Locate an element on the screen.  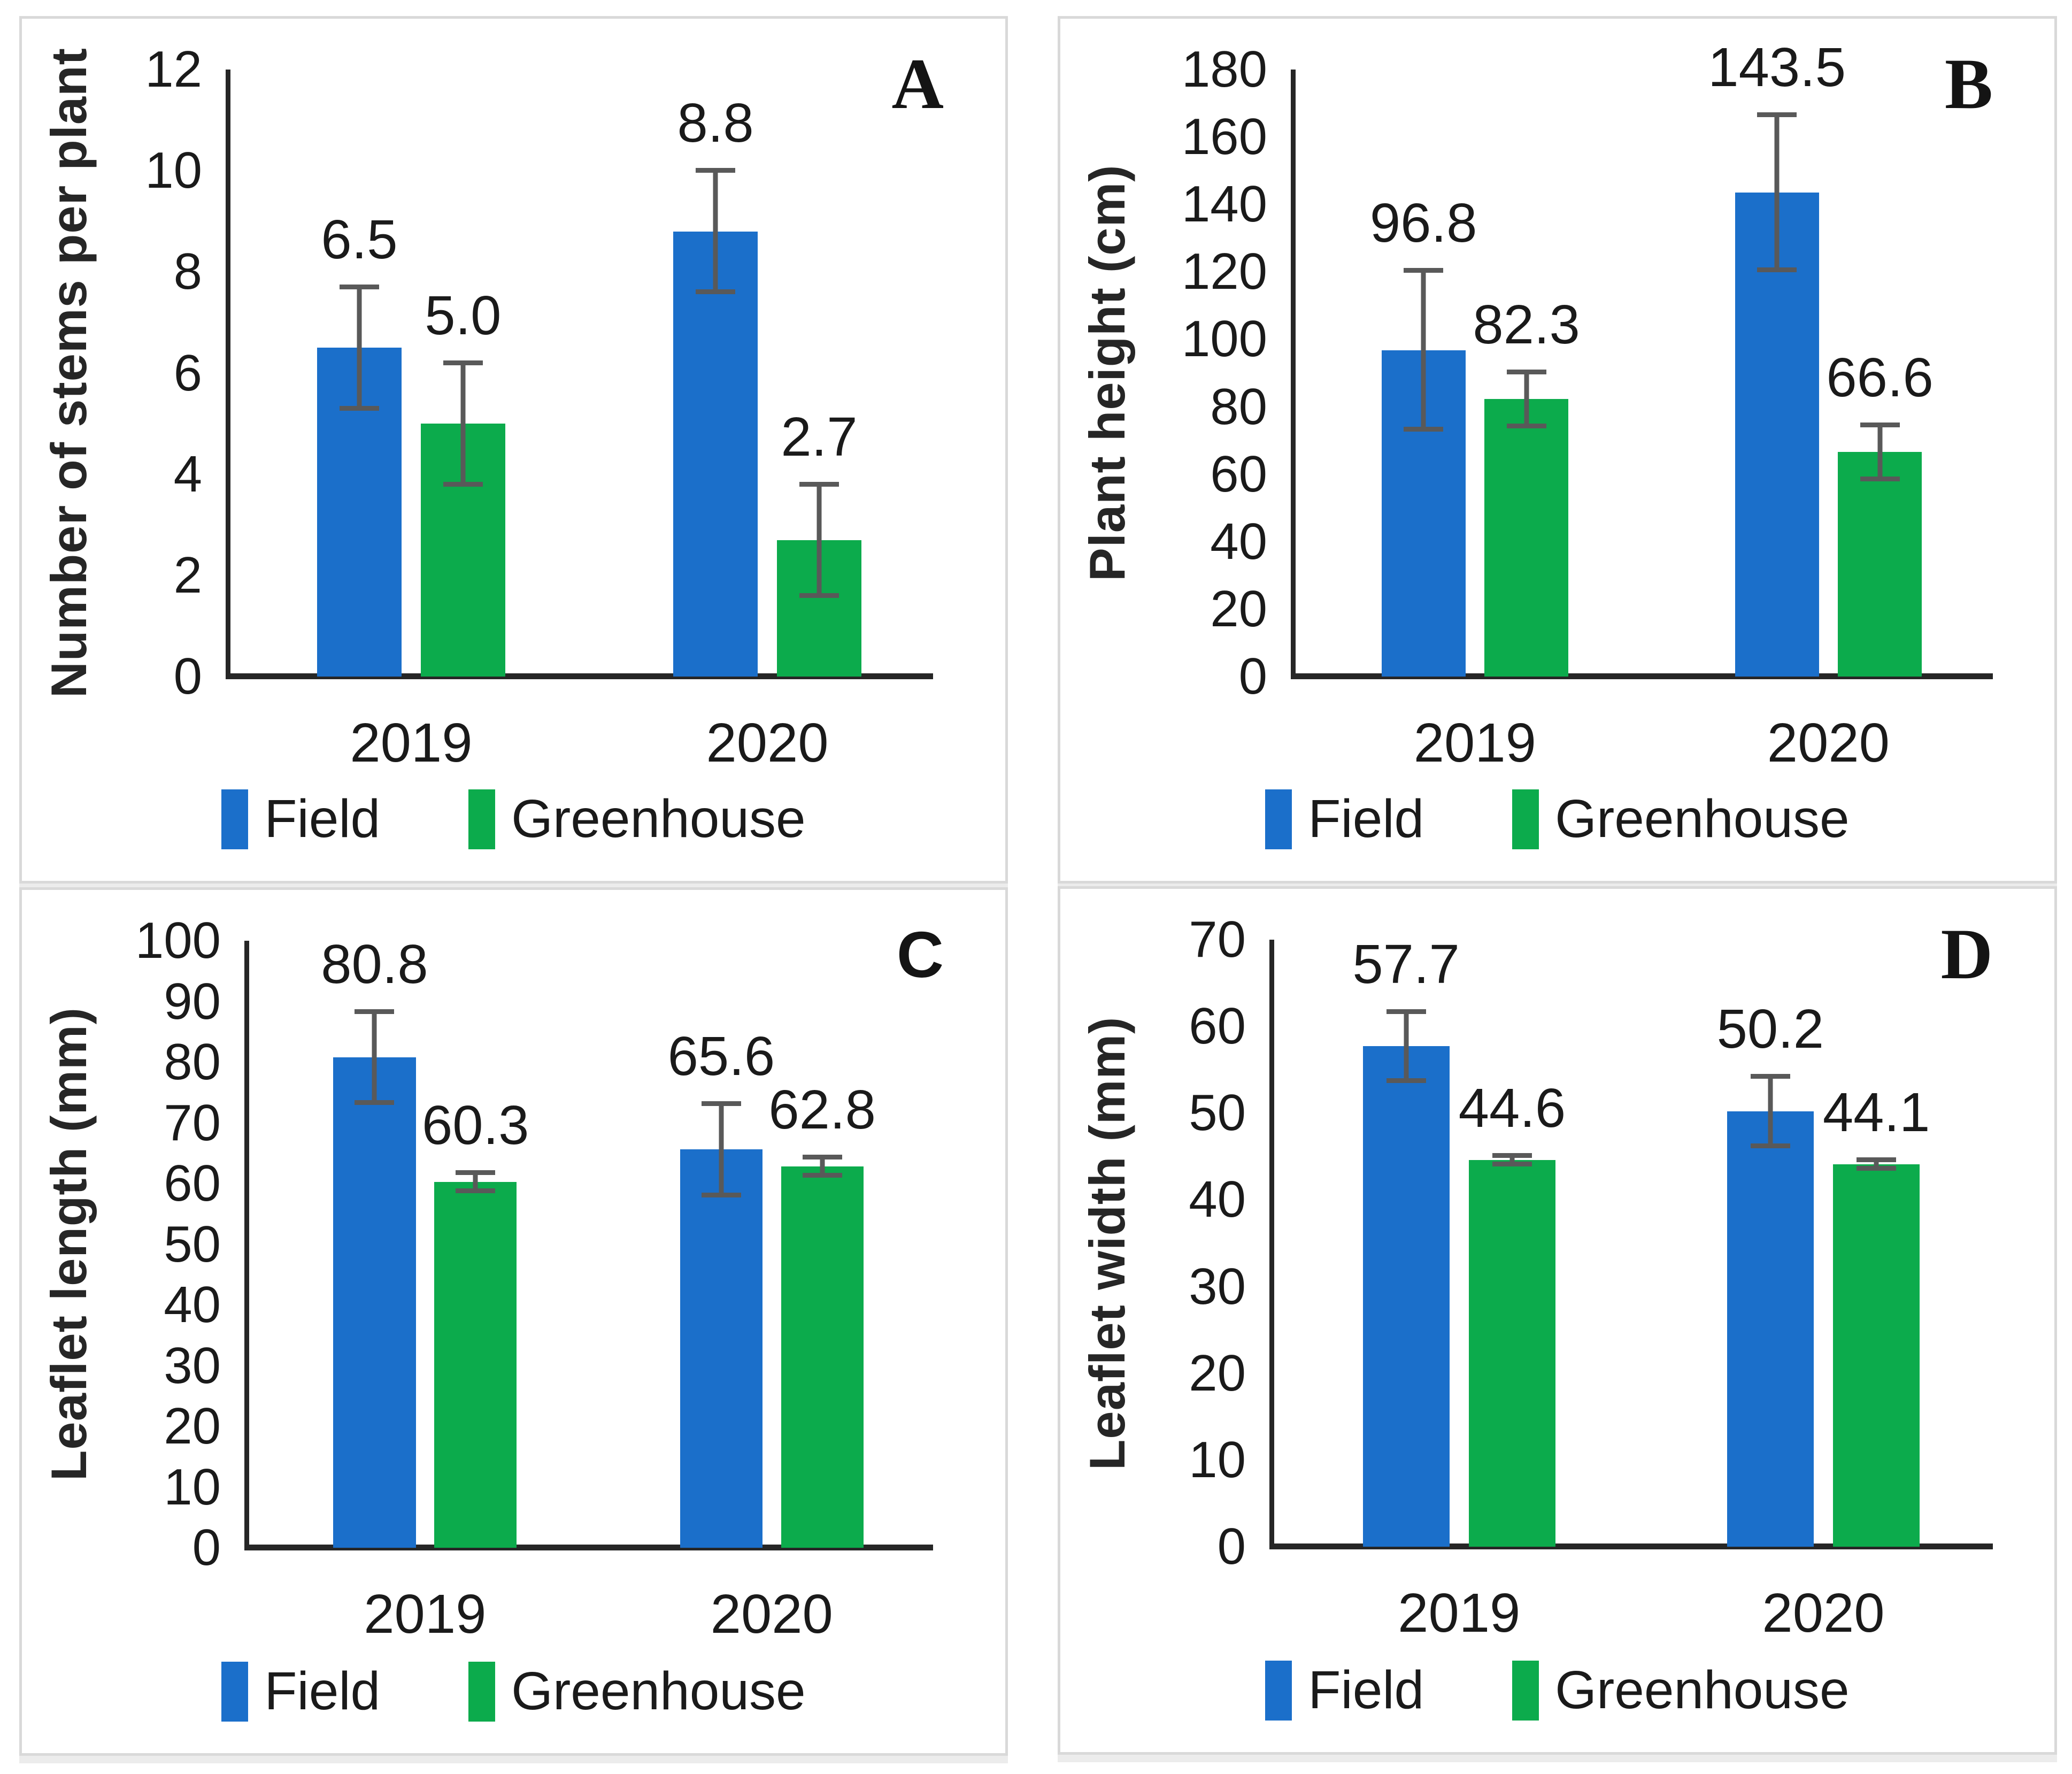
value-label-greenhouse-2020: 62.8 is located at coordinates (822, 1110).